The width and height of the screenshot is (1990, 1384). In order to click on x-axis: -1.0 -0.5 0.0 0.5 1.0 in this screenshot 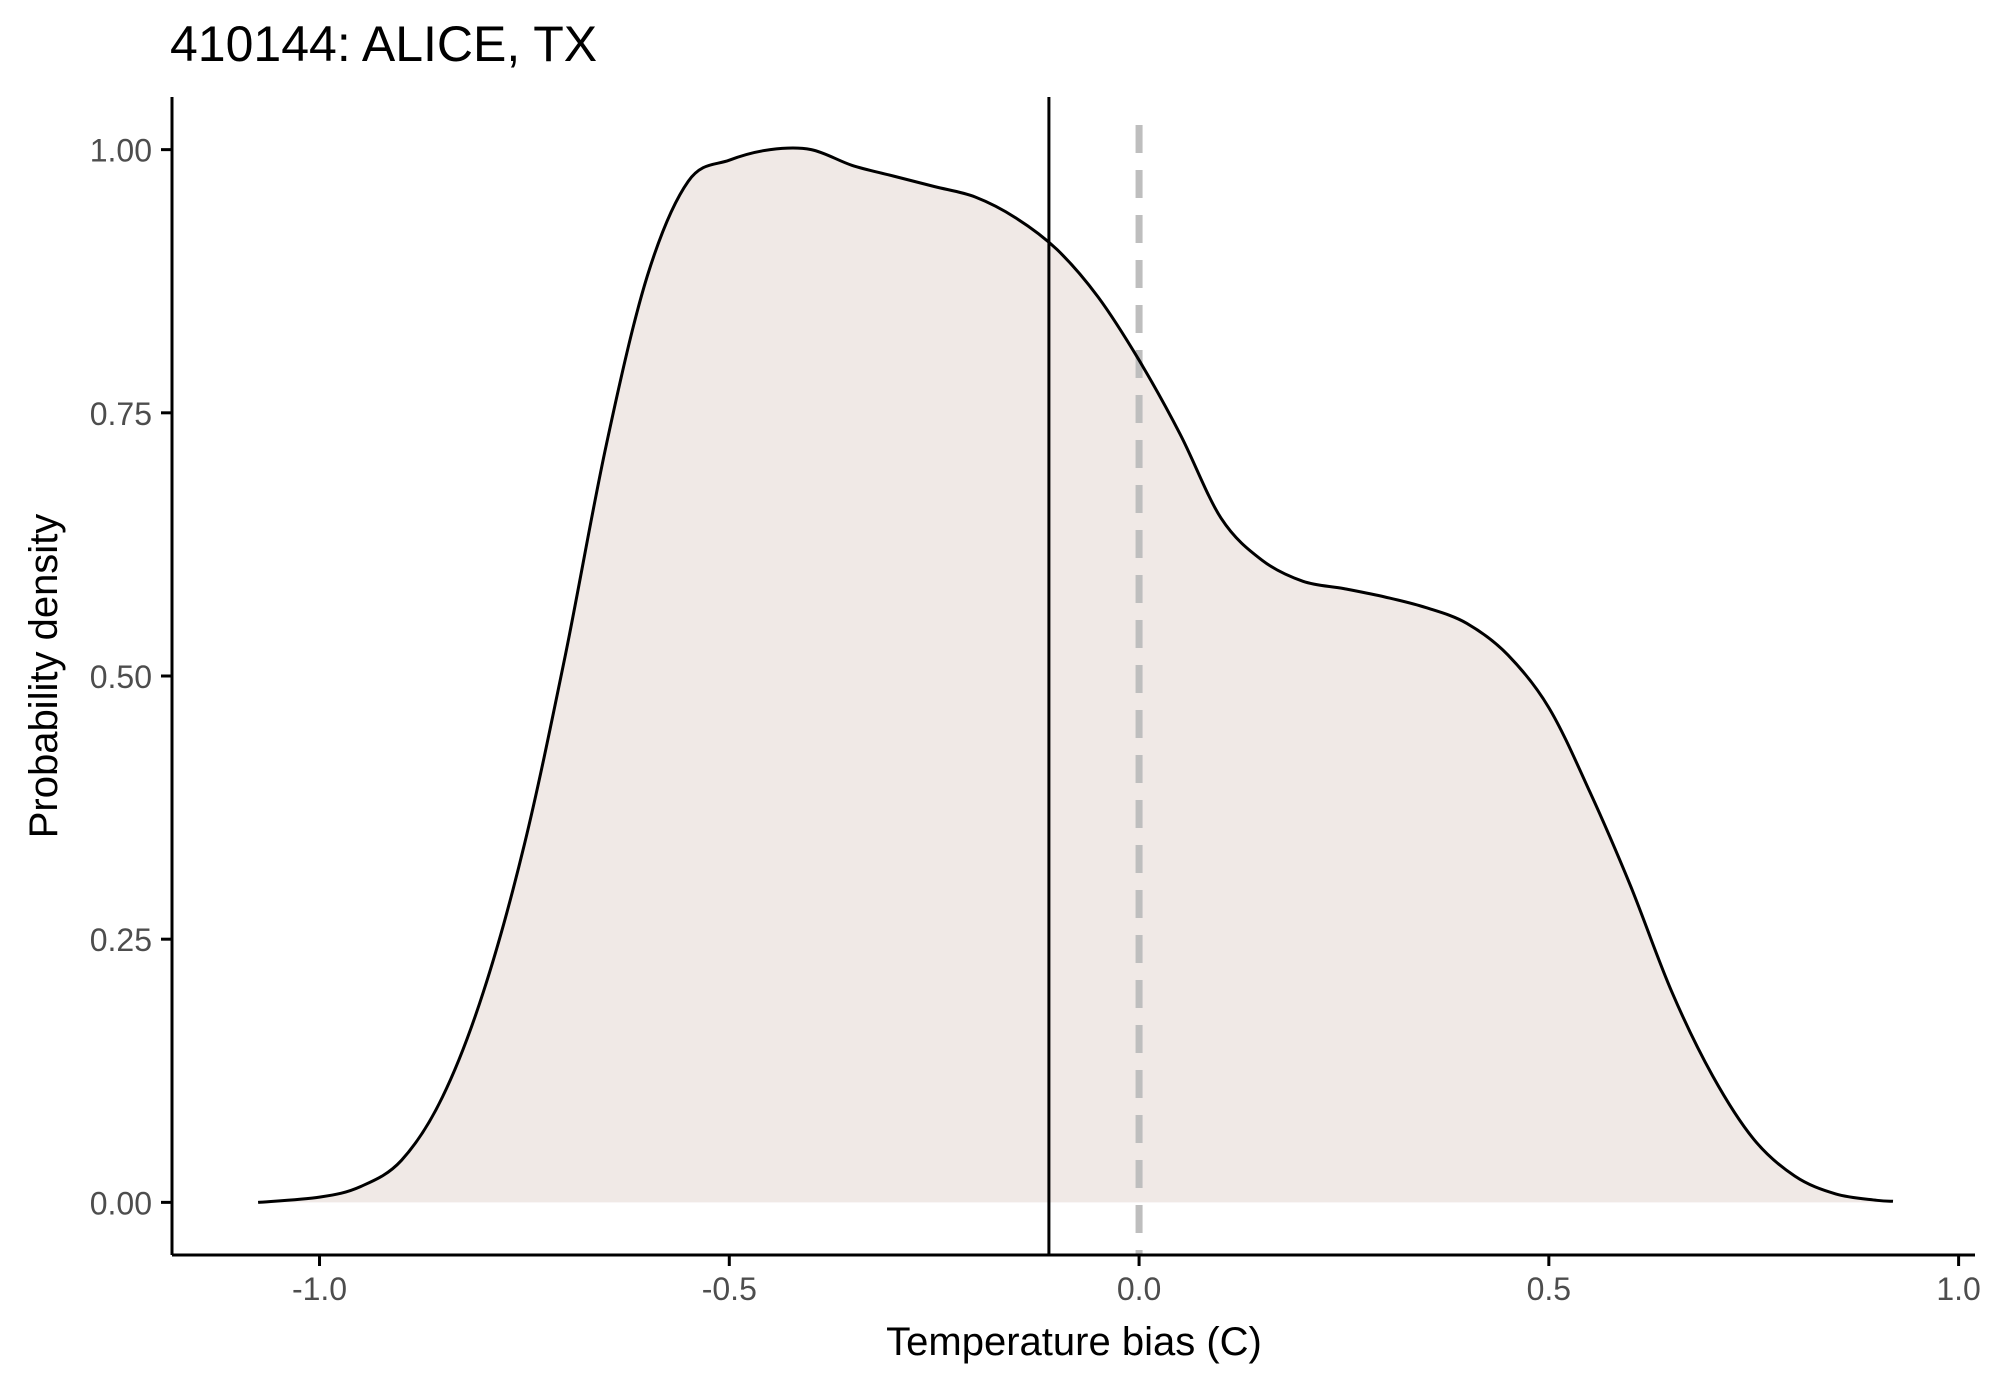, I will do `click(1136, 1281)`.